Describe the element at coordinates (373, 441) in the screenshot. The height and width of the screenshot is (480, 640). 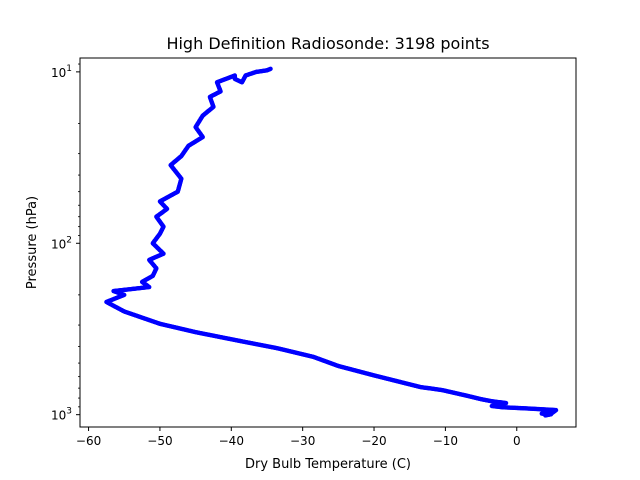
I see `x-tick-label: −20` at that location.